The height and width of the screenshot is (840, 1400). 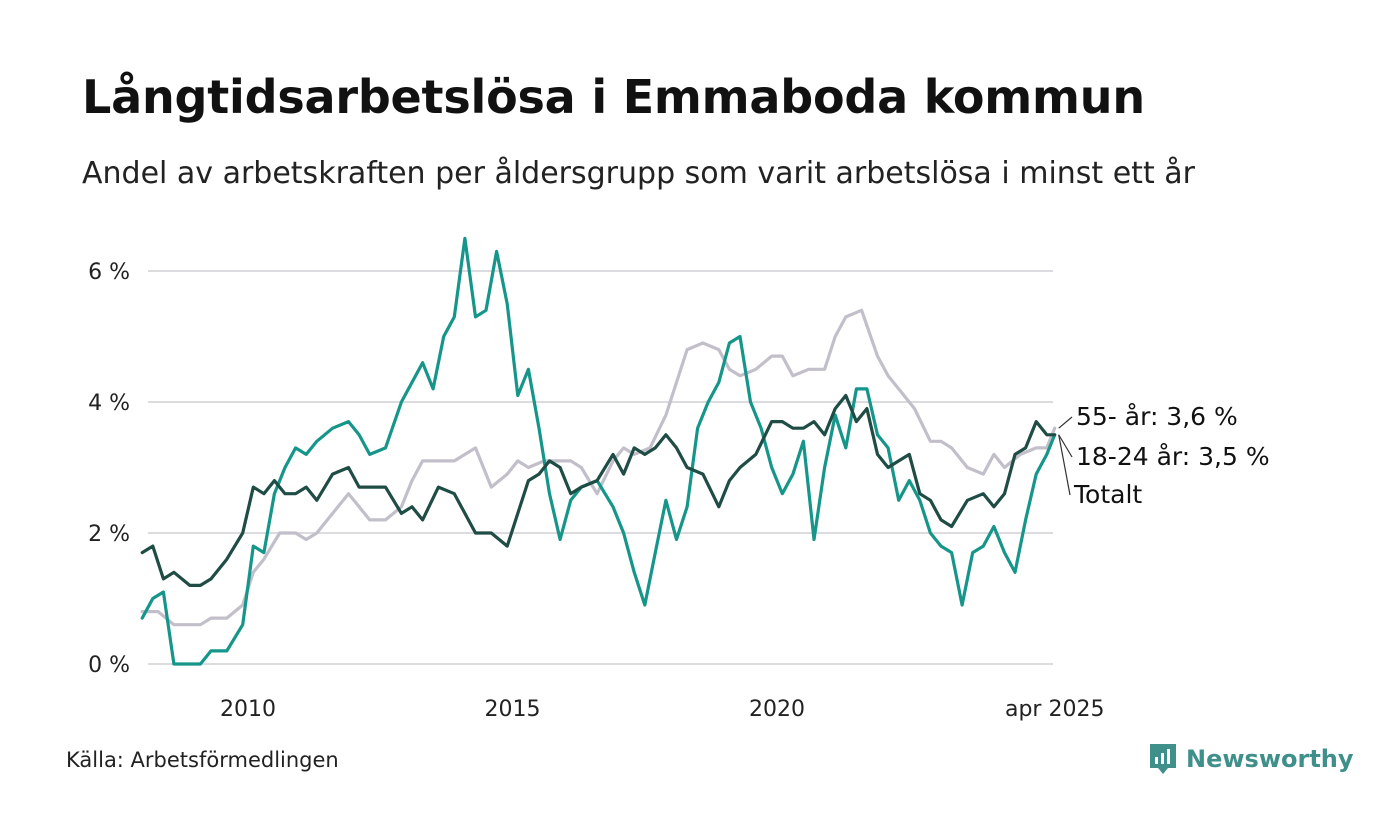 I want to click on x-tick-label: 2010, so click(x=248, y=709).